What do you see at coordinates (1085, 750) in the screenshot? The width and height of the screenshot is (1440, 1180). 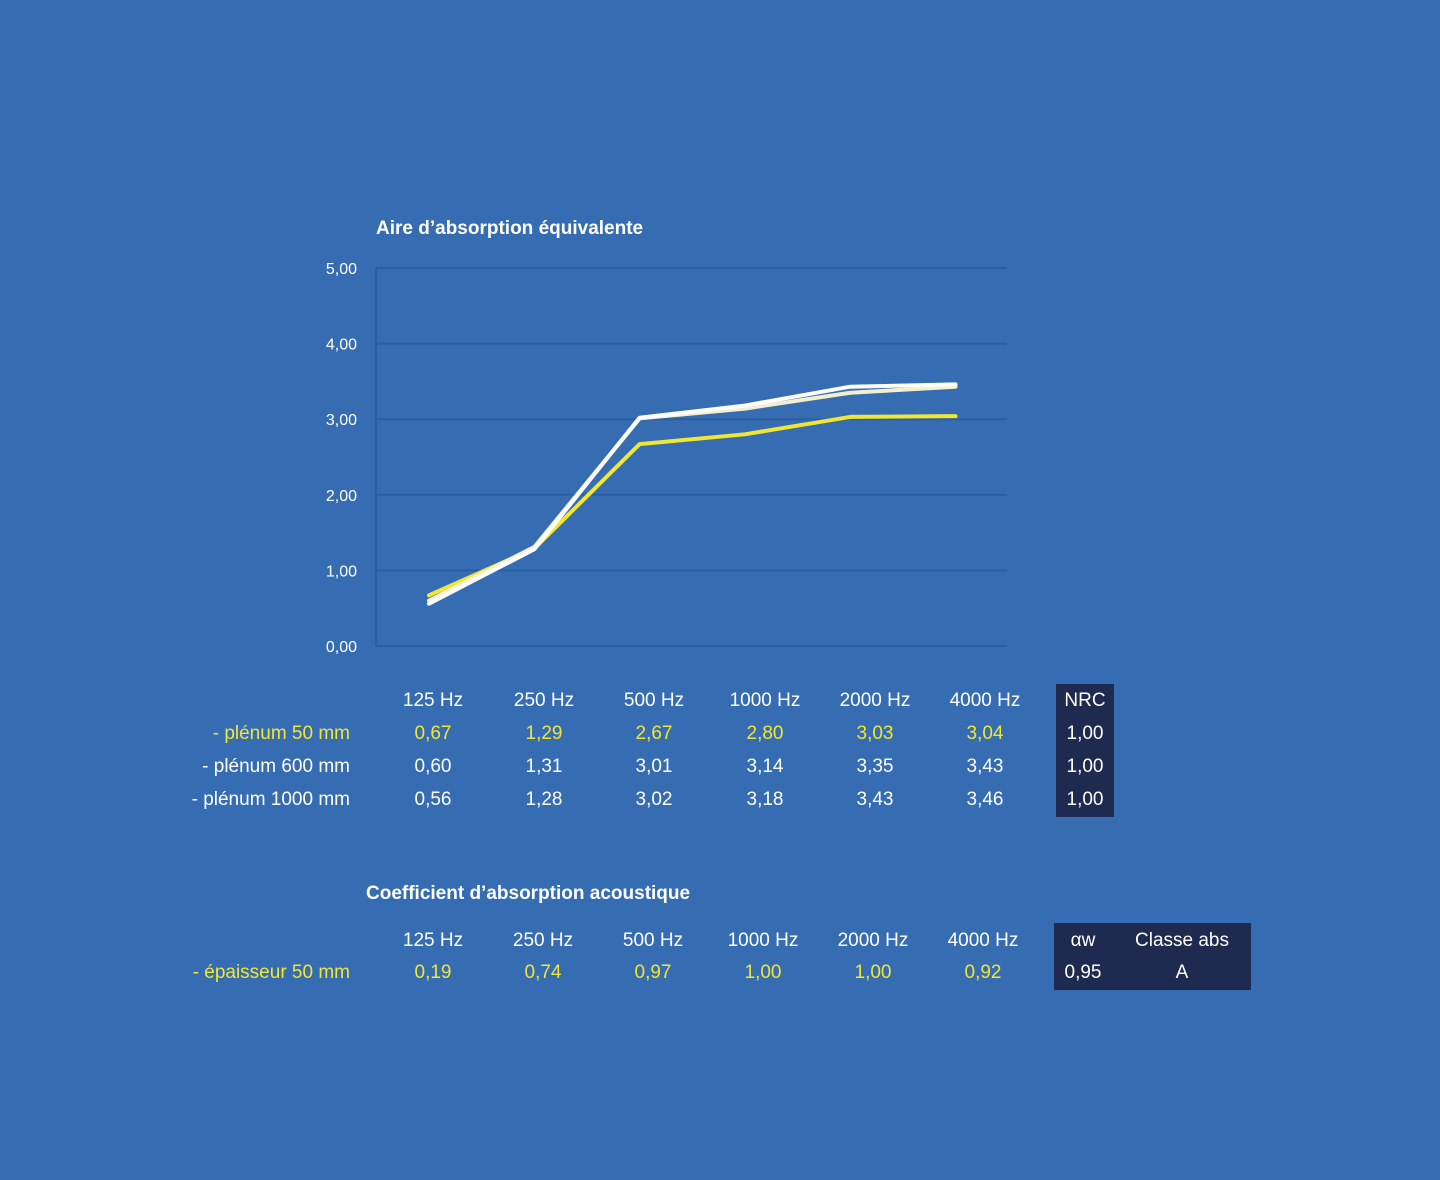 I see `nrc-column-box` at bounding box center [1085, 750].